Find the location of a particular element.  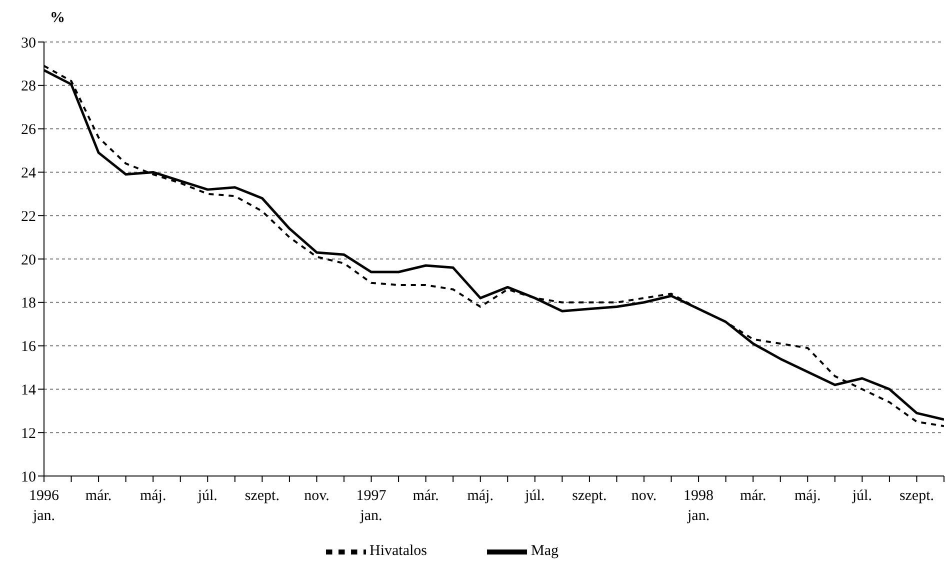

y-tick-label: 16 is located at coordinates (28, 347).